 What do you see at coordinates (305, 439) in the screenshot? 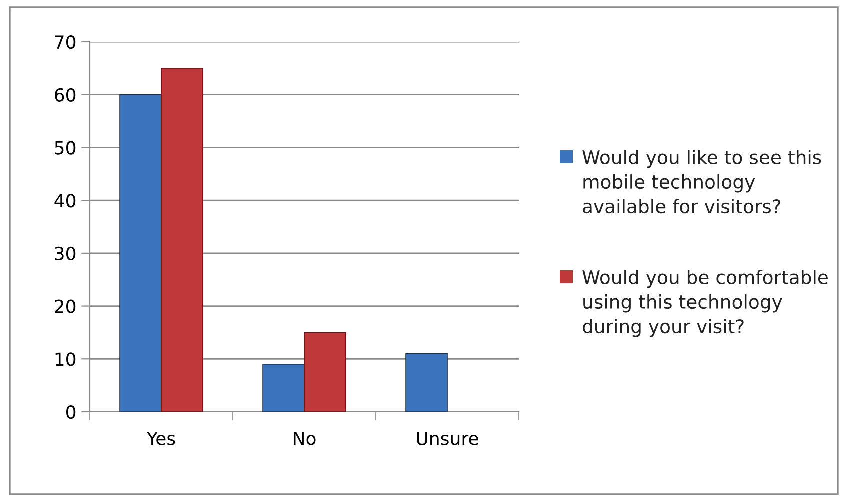
I see `x-tick-label: No` at bounding box center [305, 439].